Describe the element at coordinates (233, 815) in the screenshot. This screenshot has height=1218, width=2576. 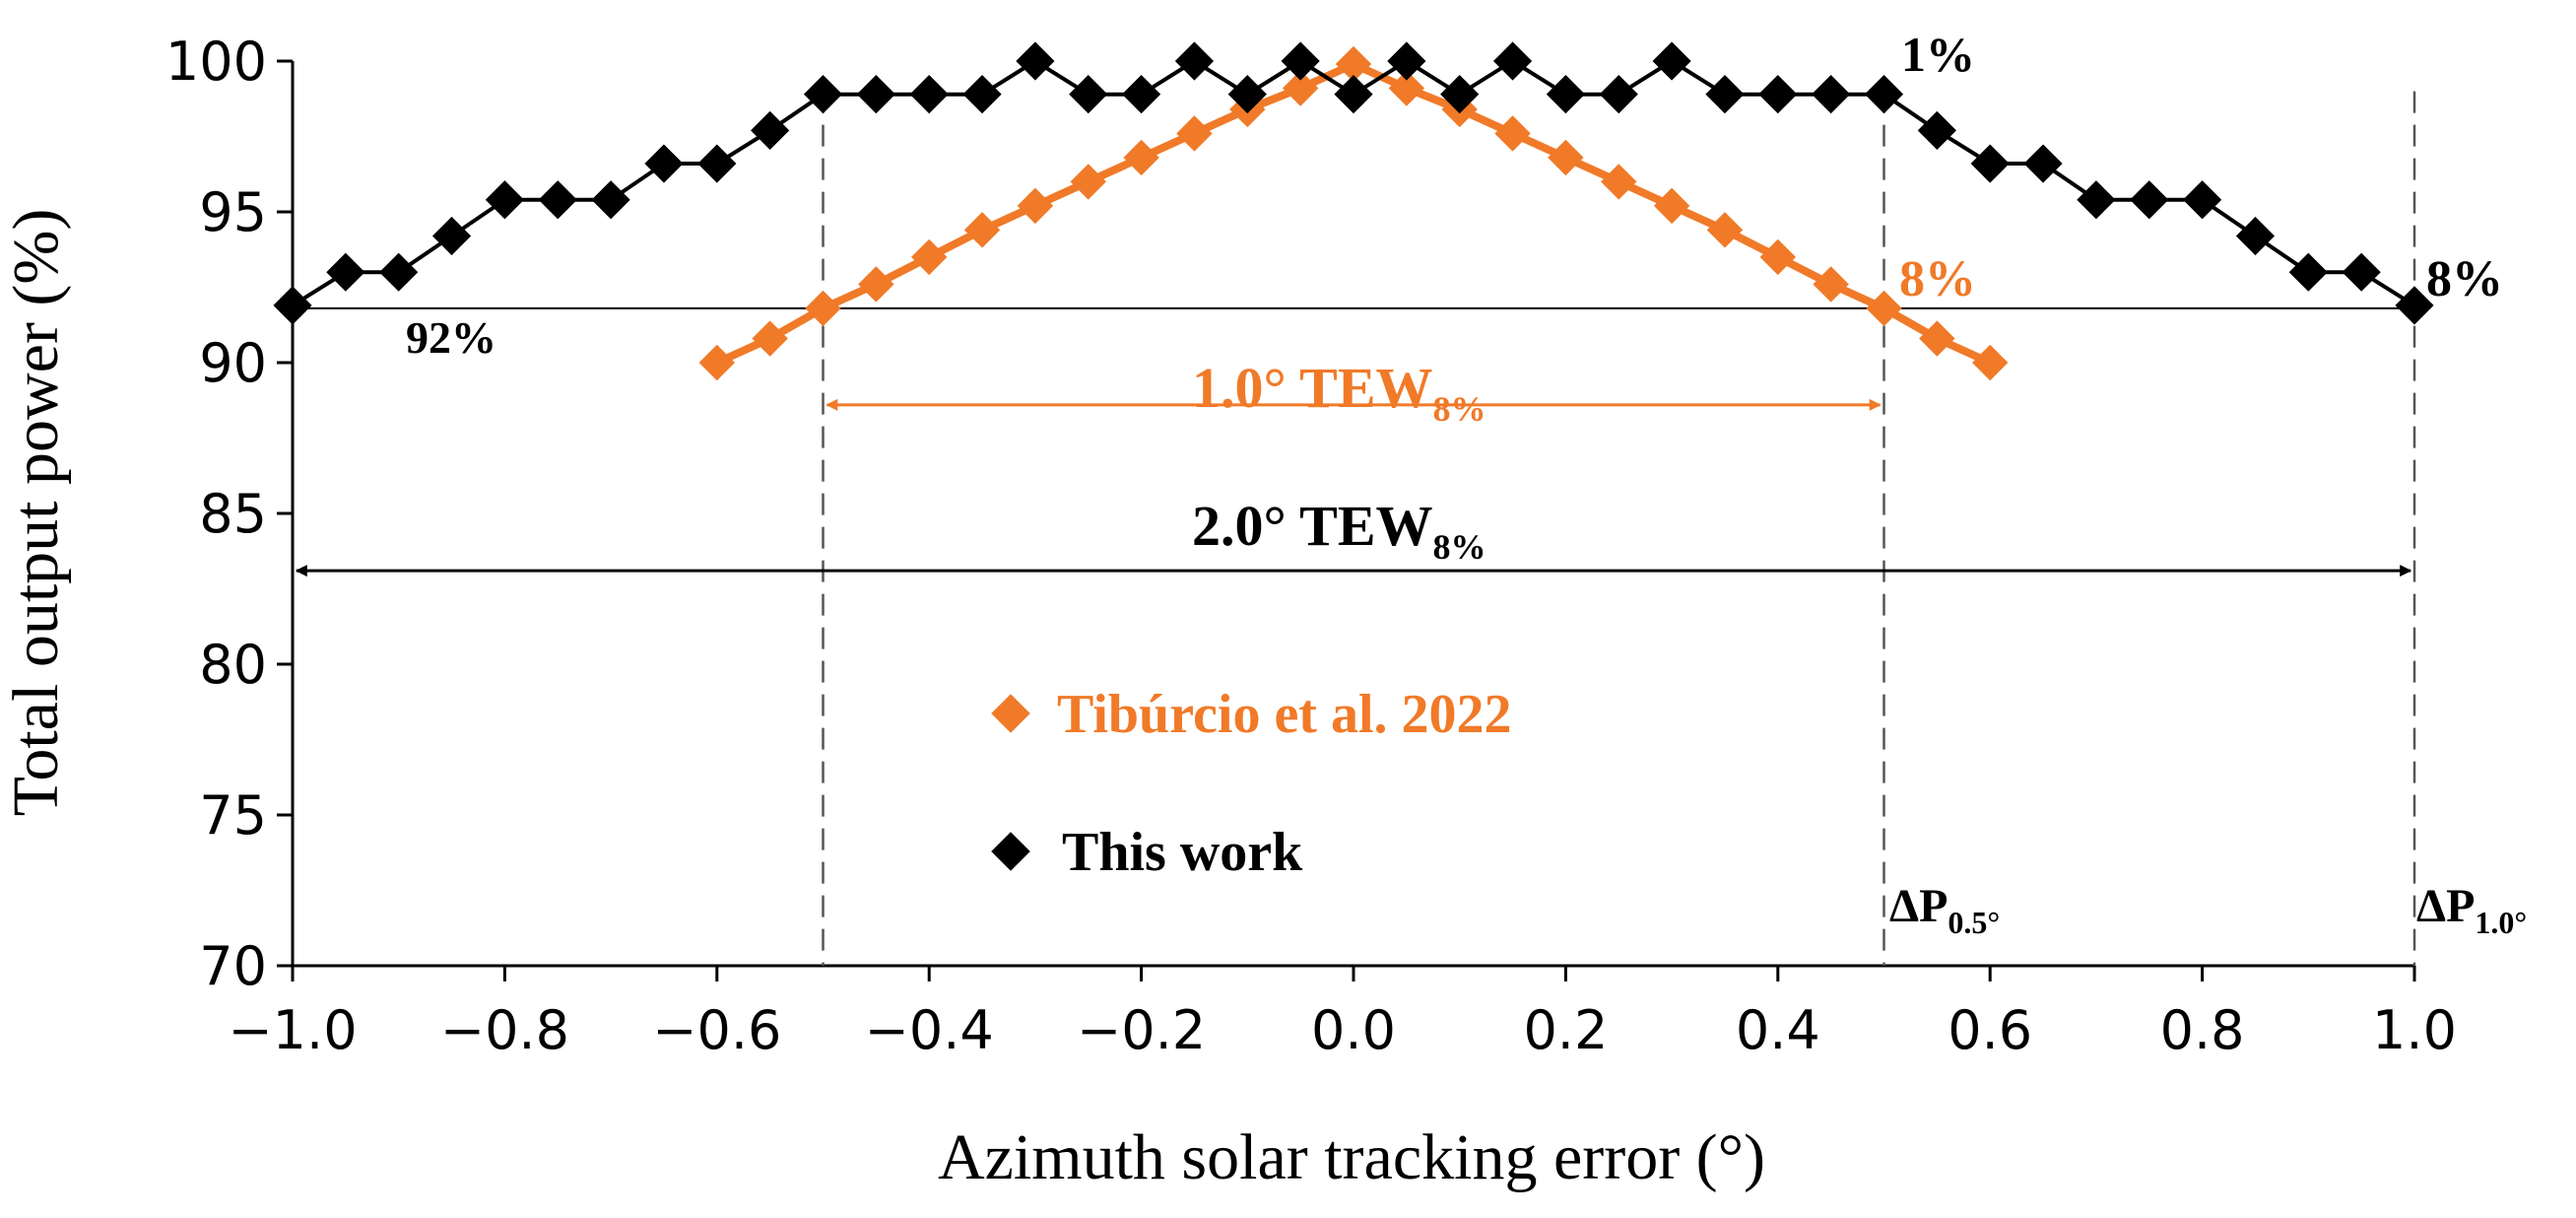
I see `y-tick-label: 75` at that location.